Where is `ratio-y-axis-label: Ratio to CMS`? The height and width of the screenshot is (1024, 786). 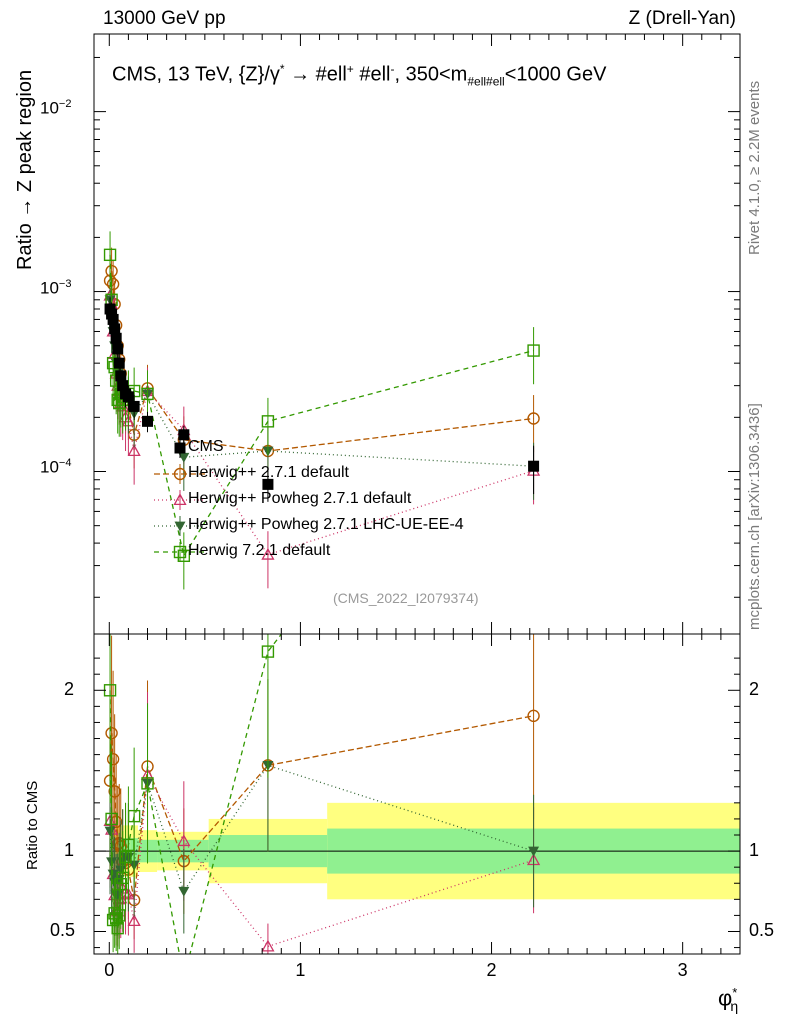
ratio-y-axis-label: Ratio to CMS is located at coordinates (32, 825).